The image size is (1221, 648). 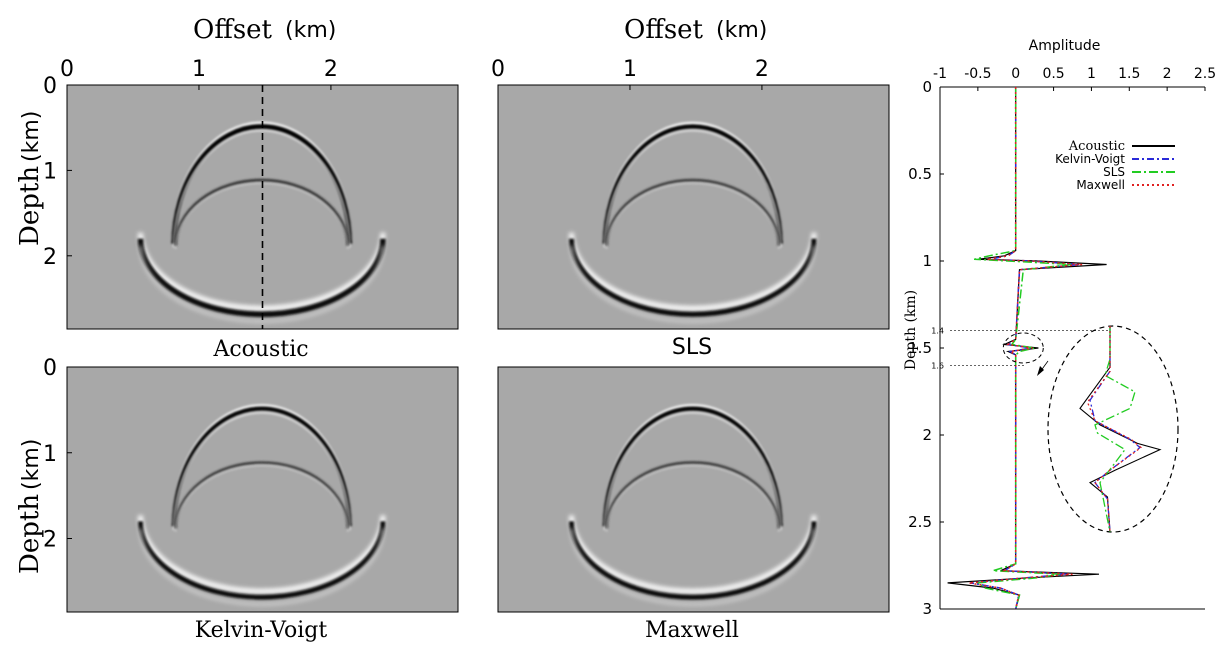 I want to click on panel-kelvin-voigt, so click(x=262, y=489).